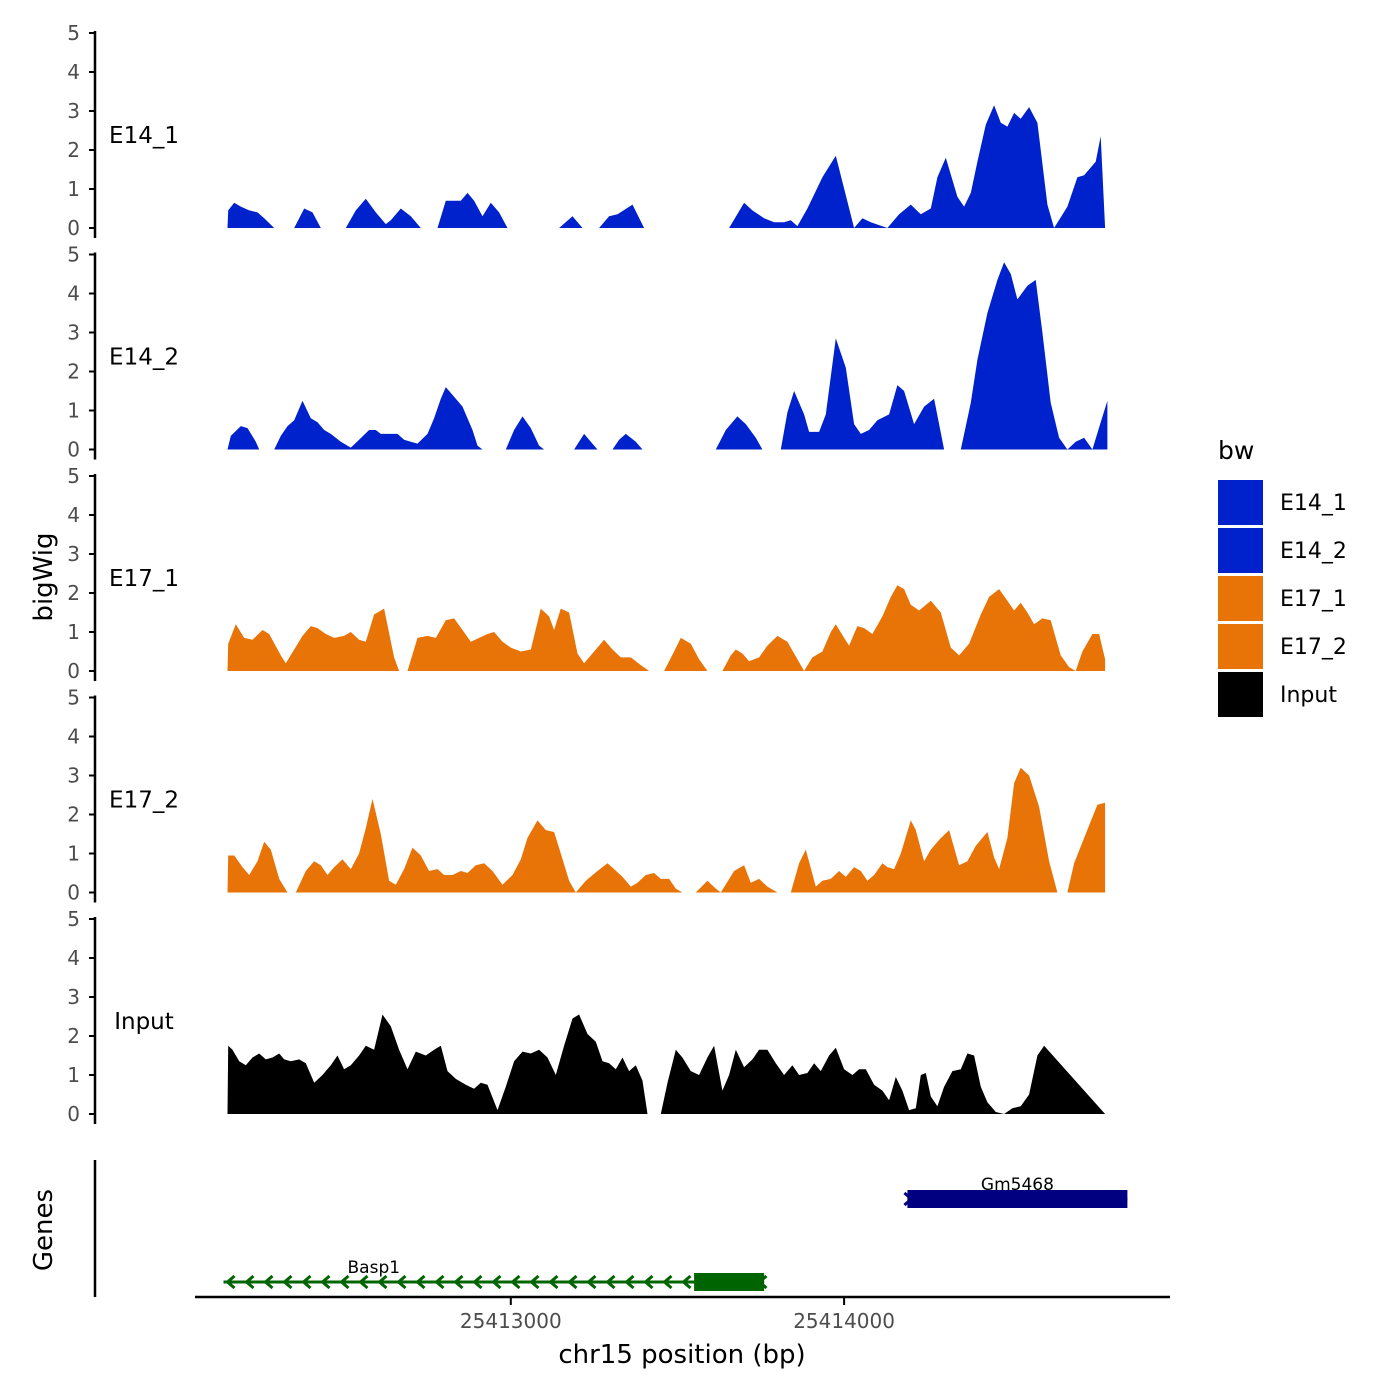 The image size is (1400, 1400). What do you see at coordinates (144, 801) in the screenshot?
I see `track-label: E17_2` at bounding box center [144, 801].